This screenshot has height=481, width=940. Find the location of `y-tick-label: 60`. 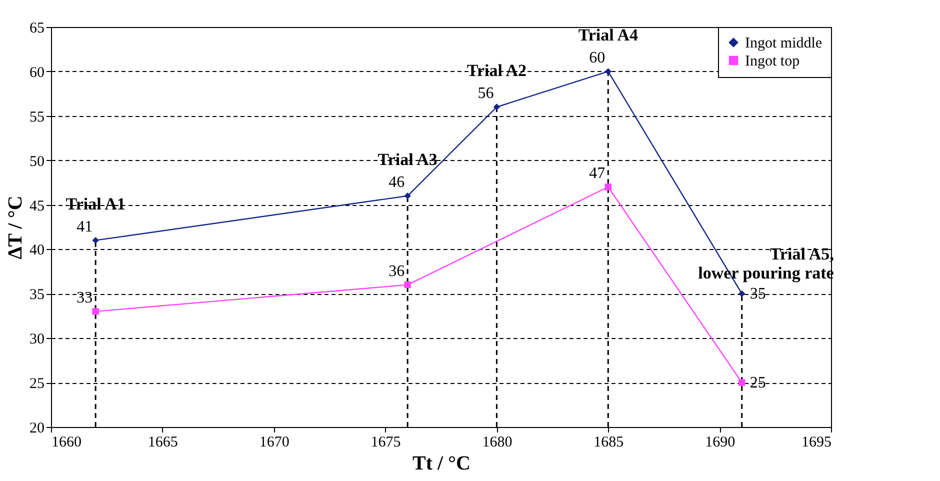

y-tick-label: 60 is located at coordinates (37, 72).